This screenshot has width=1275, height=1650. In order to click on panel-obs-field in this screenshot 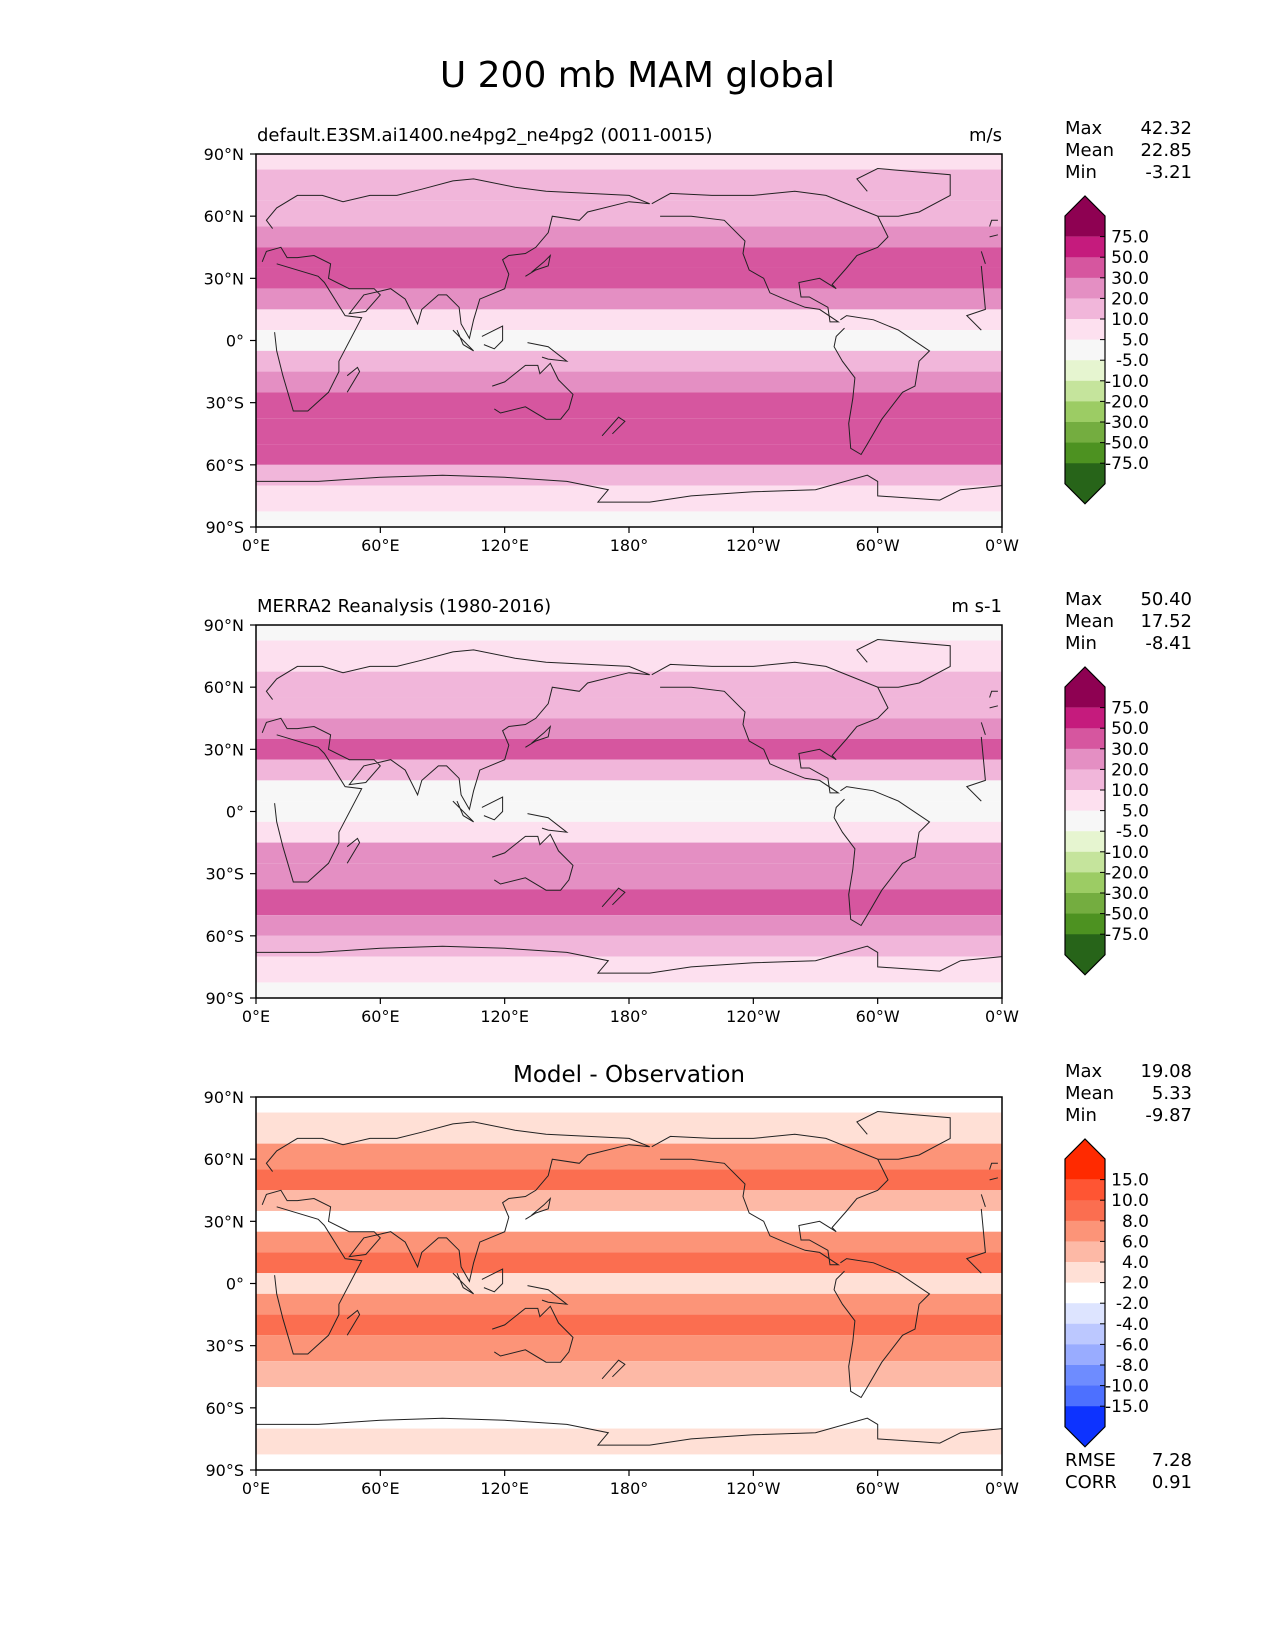, I will do `click(629, 811)`.